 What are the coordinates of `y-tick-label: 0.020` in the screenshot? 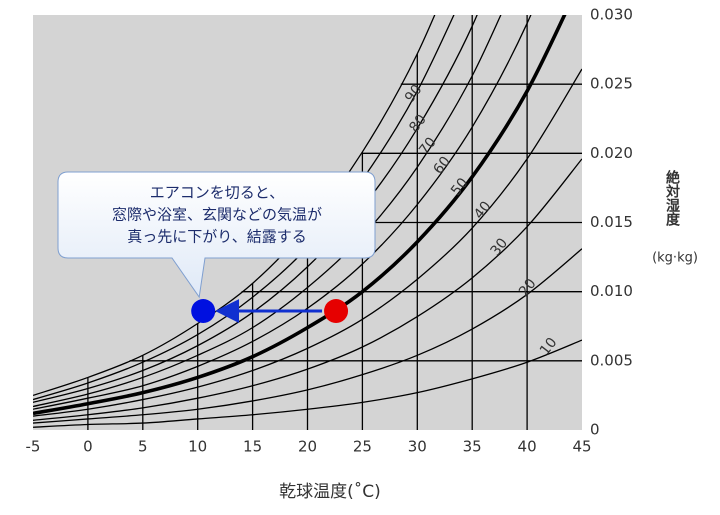 It's located at (611, 153).